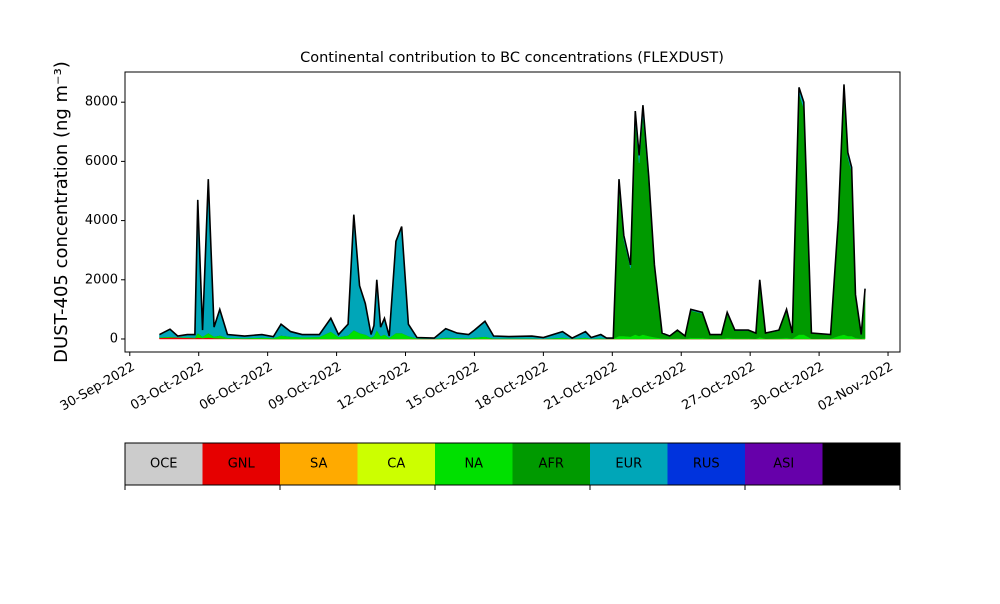 Image resolution: width=1000 pixels, height=604 pixels. I want to click on x-tick-label: 03-Oct-2022, so click(167, 387).